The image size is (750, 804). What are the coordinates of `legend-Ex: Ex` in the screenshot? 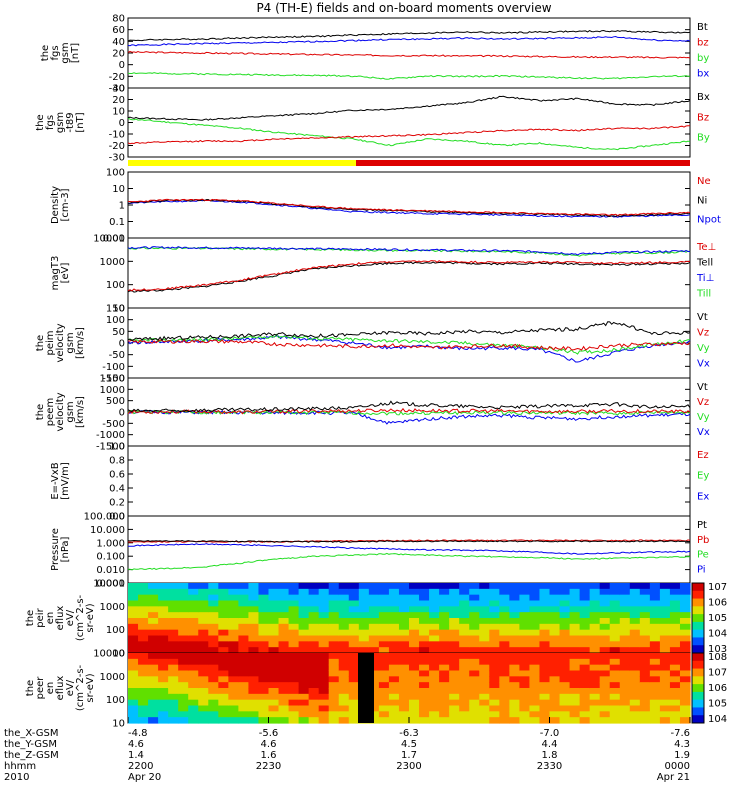 It's located at (703, 496).